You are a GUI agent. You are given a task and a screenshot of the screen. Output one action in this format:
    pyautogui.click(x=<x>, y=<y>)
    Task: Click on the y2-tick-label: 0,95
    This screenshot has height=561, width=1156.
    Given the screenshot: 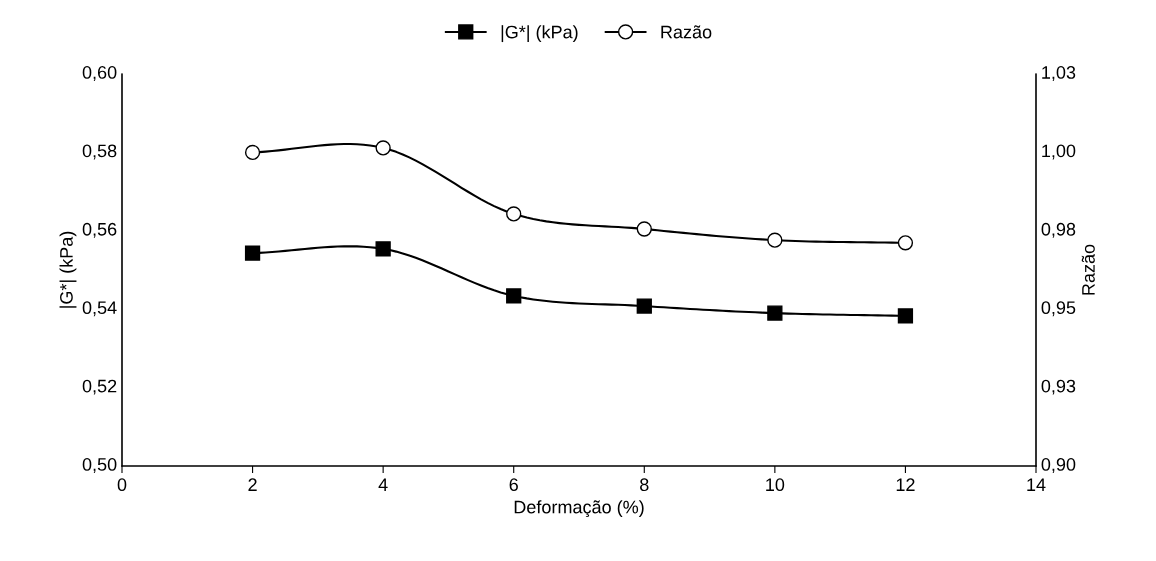 What is the action you would take?
    pyautogui.click(x=1058, y=309)
    